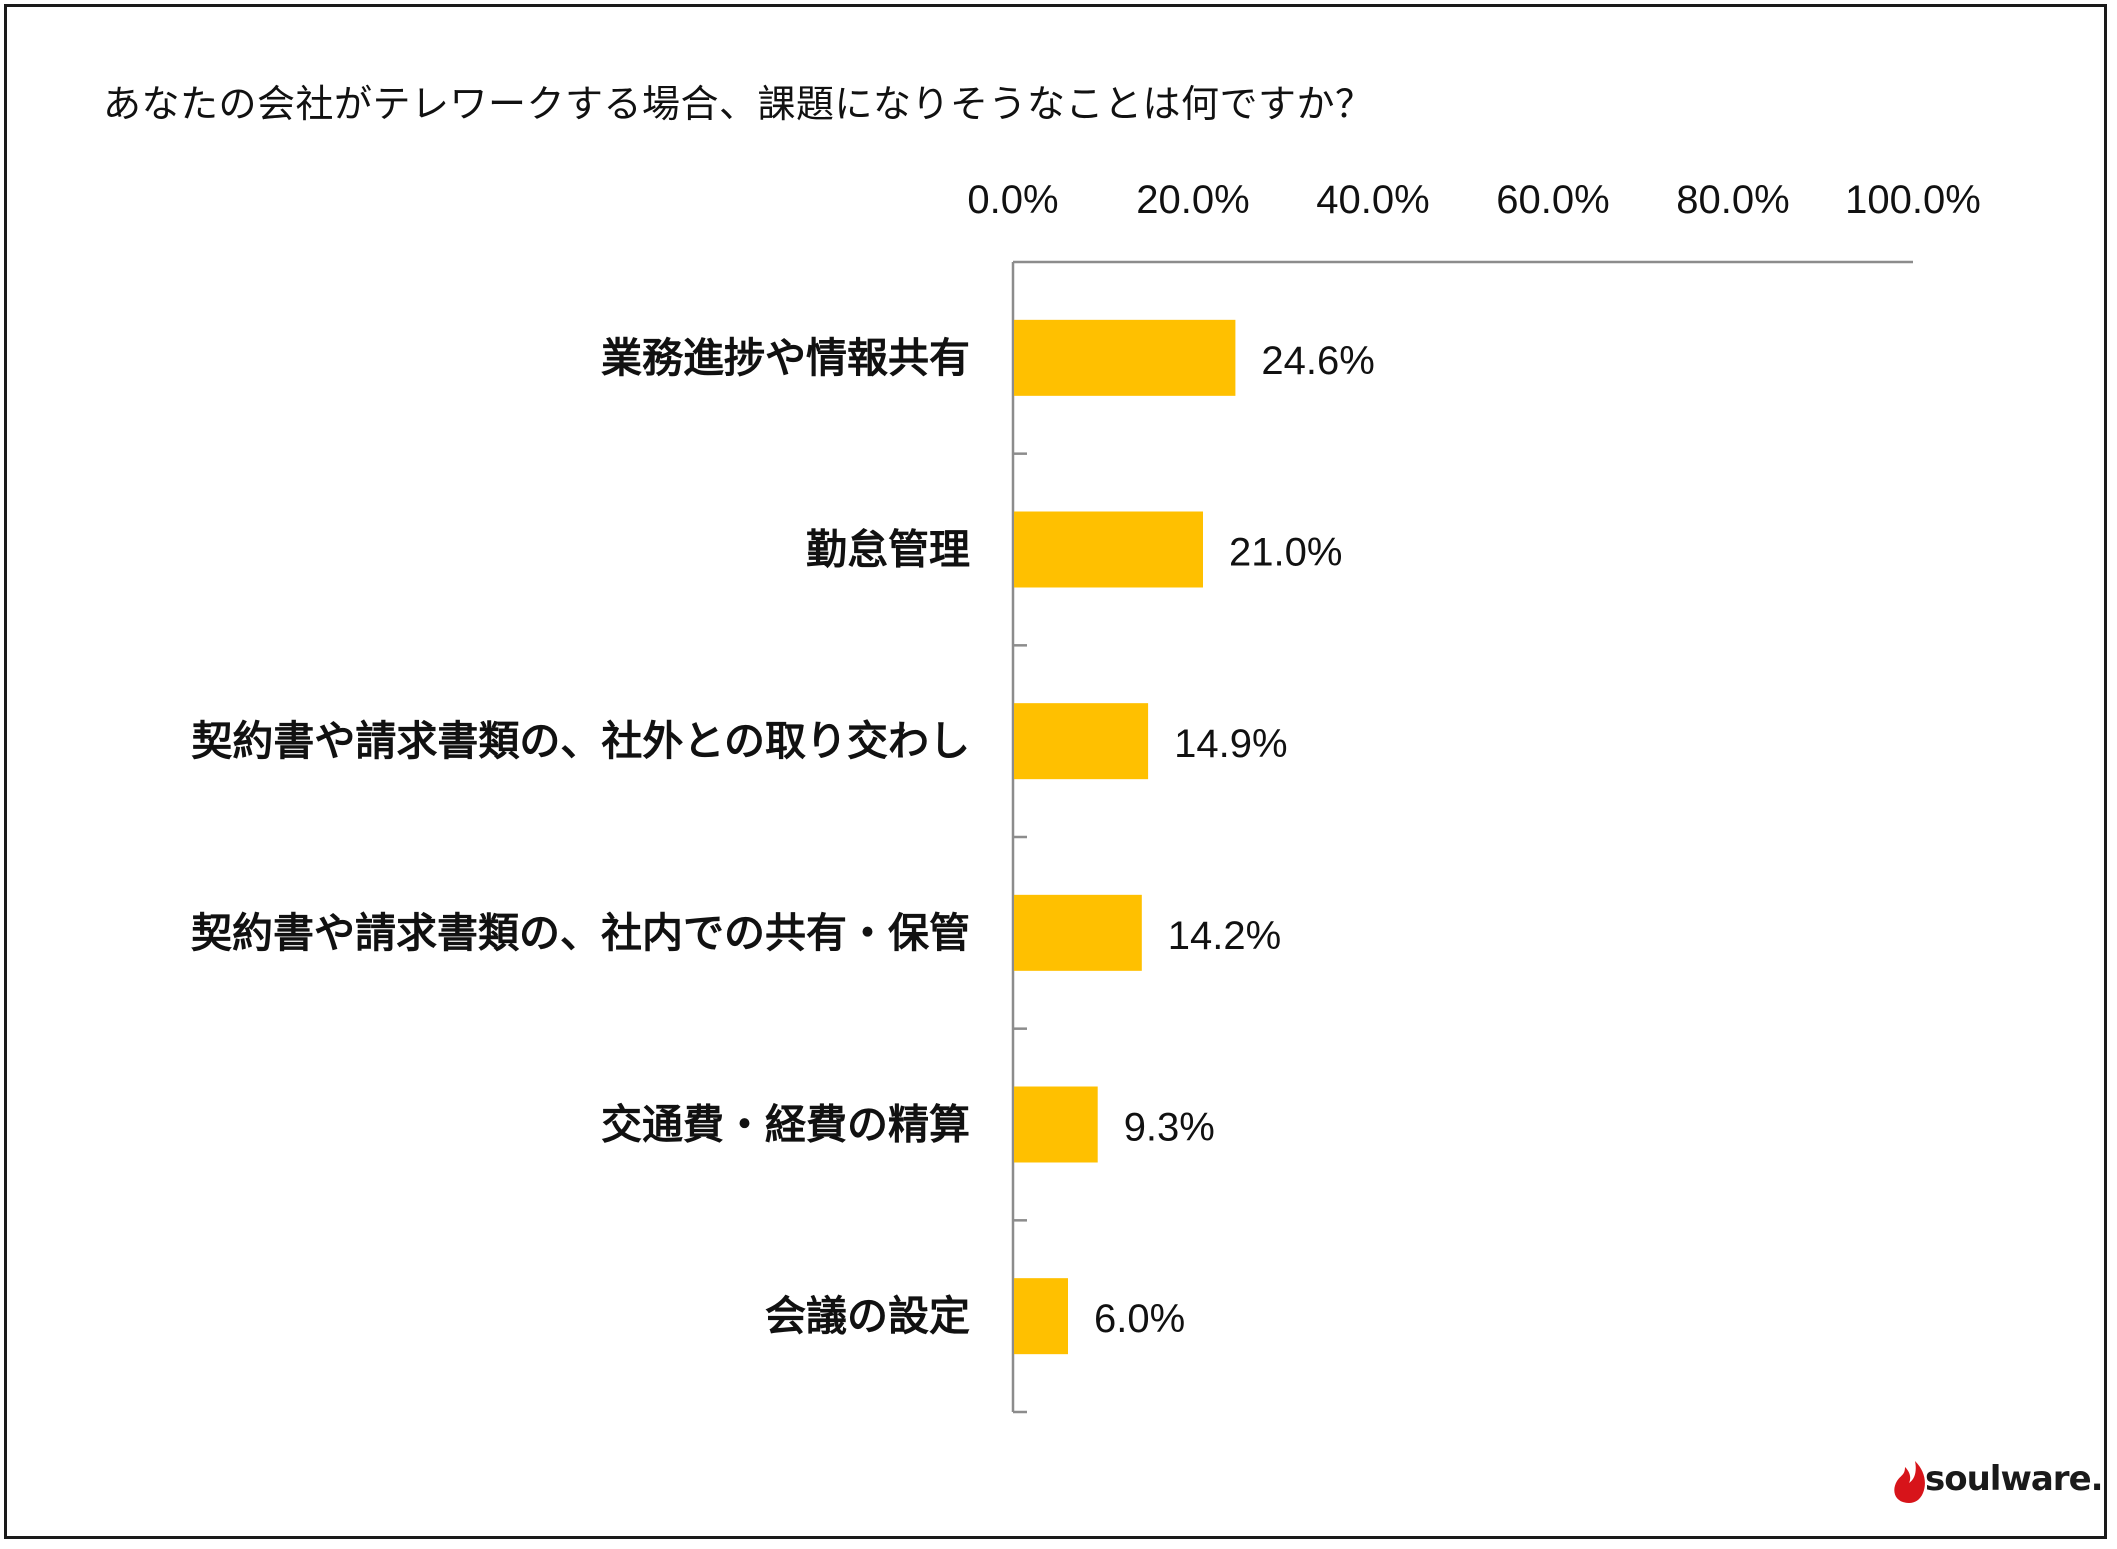 The height and width of the screenshot is (1549, 2117). I want to click on x-tick-label: 80.0%, so click(1732, 200).